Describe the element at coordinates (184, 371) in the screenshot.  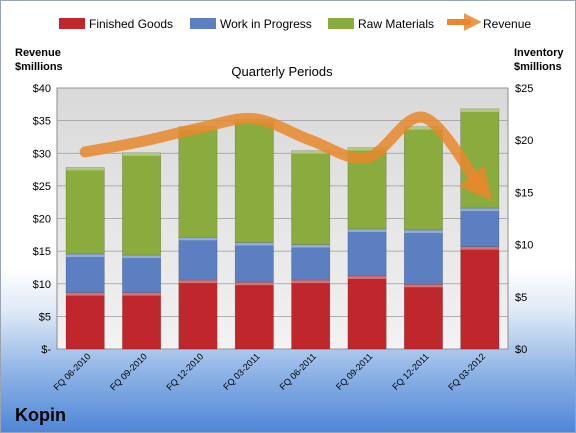
I see `category-label: FQ 12-2010` at that location.